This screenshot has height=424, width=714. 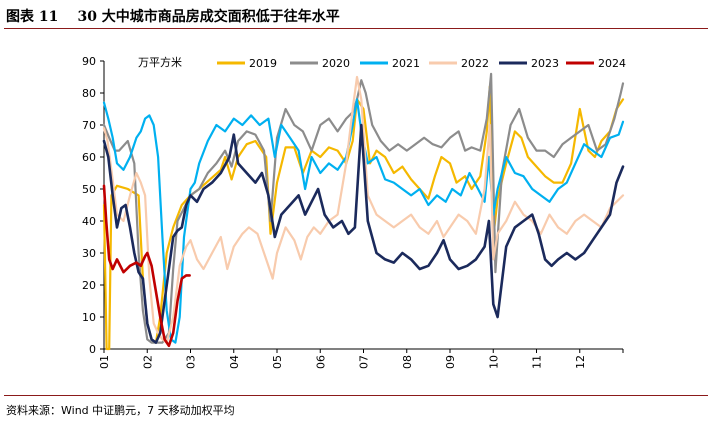 I want to click on figure-label: 图表 11, so click(x=32, y=17).